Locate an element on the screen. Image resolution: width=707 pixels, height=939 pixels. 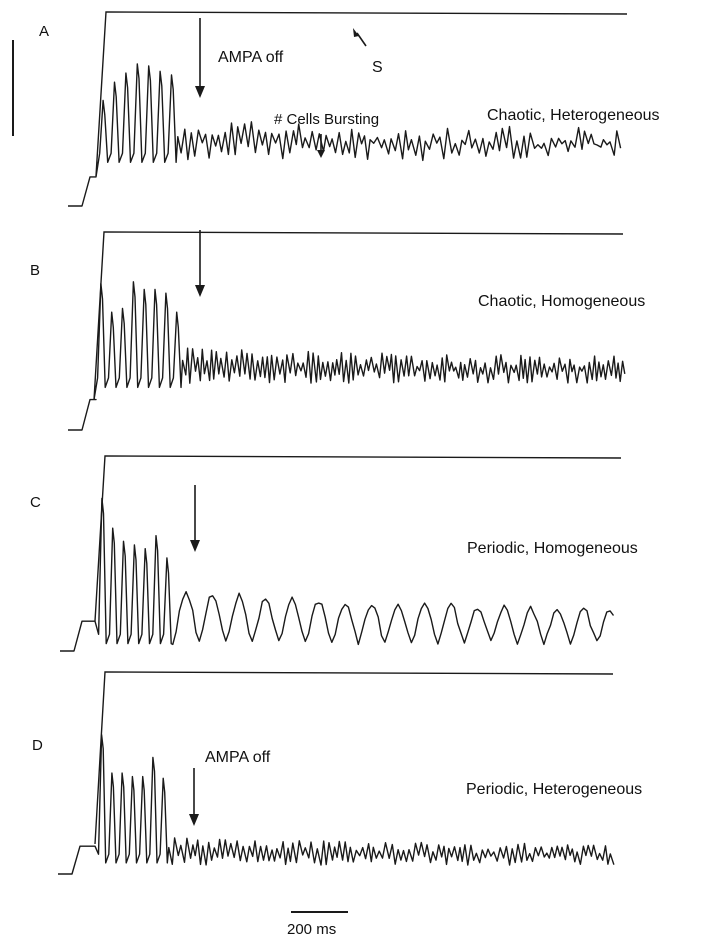
activity-trace-b is located at coordinates (347, 356).